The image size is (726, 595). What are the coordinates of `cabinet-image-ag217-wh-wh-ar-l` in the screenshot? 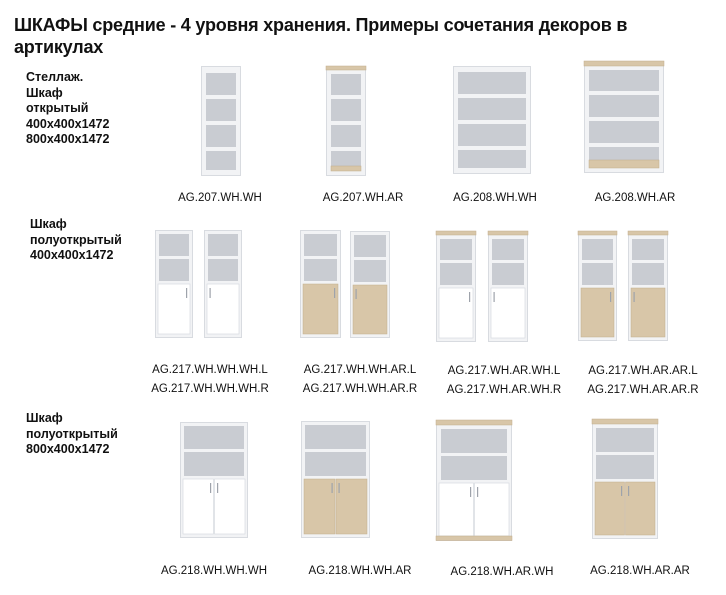 It's located at (320, 284).